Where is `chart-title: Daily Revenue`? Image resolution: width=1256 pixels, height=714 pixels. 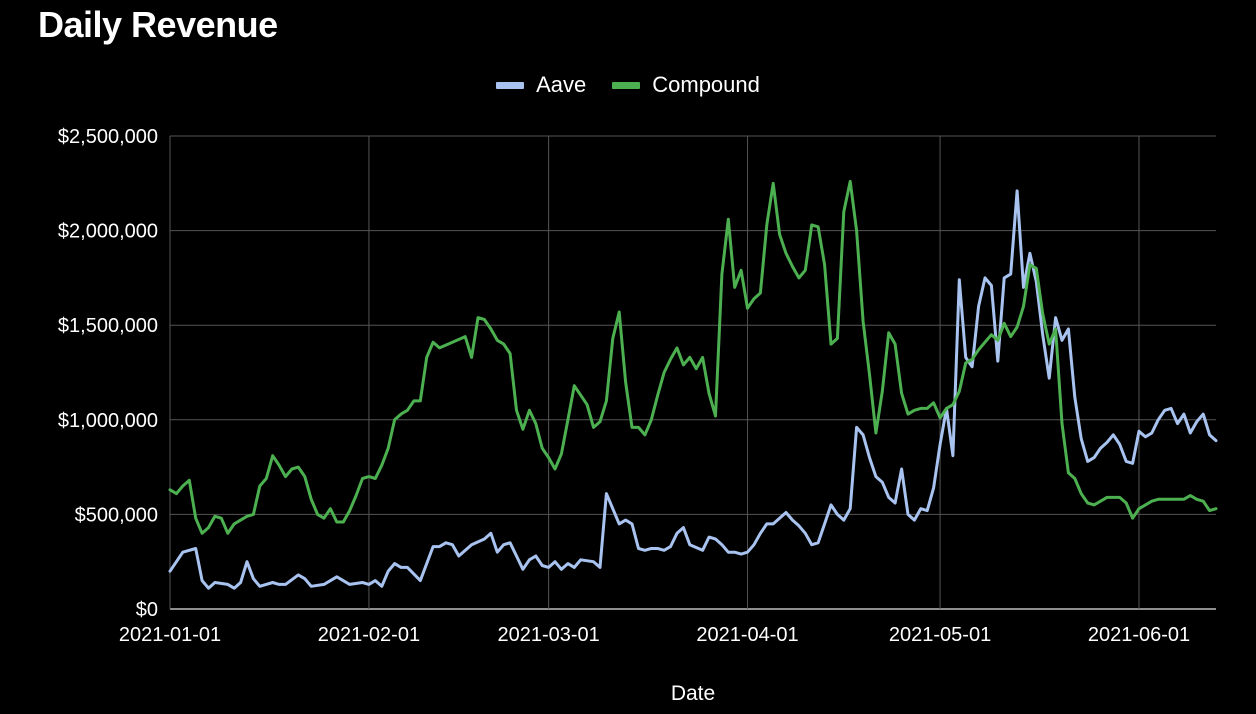
chart-title: Daily Revenue is located at coordinates (158, 24).